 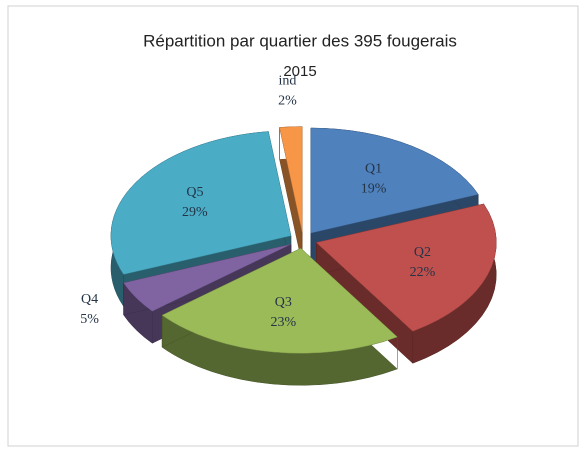 What do you see at coordinates (373, 168) in the screenshot?
I see `category-label: Q1` at bounding box center [373, 168].